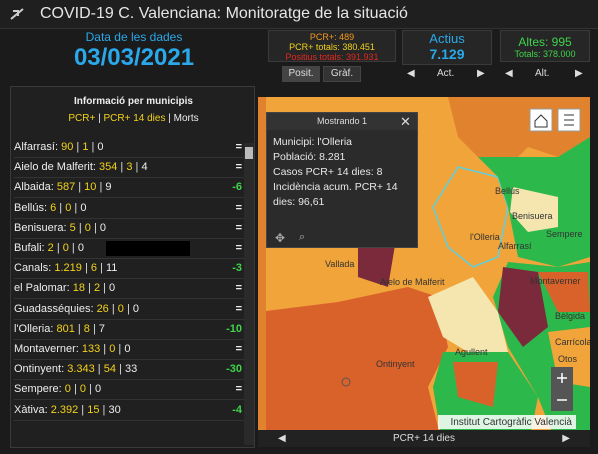 The height and width of the screenshot is (454, 598). What do you see at coordinates (91, 349) in the screenshot?
I see `pcr-value: 133` at bounding box center [91, 349].